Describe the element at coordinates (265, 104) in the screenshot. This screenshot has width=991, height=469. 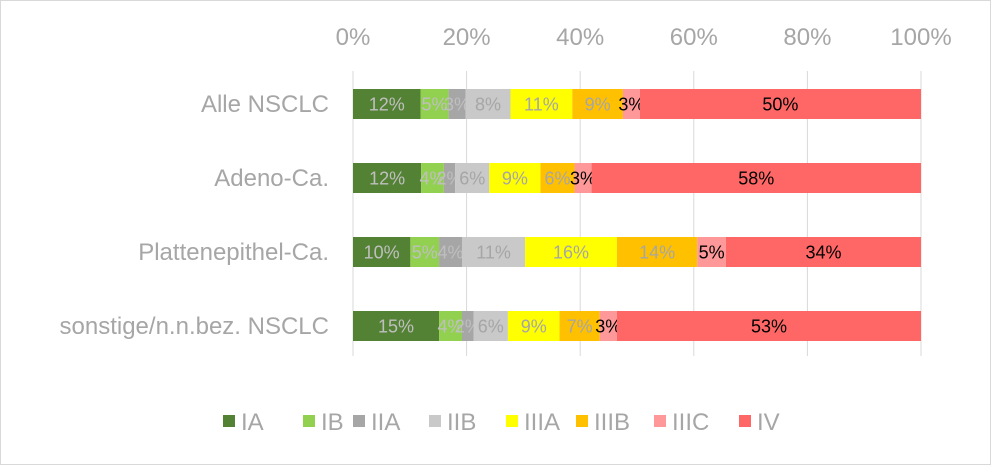
I see `category-label: Alle NSCLC` at that location.